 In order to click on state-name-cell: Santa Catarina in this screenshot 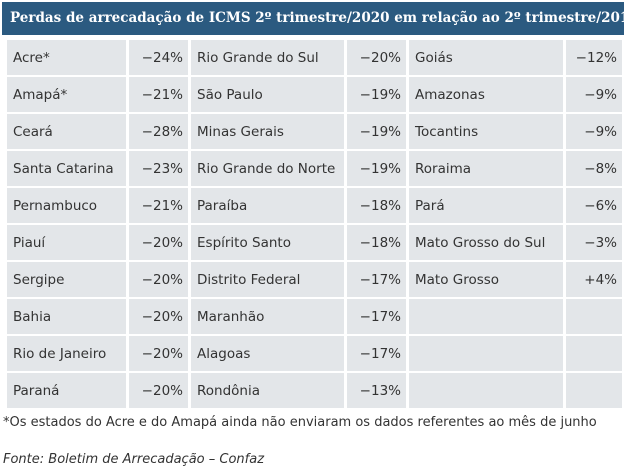, I will do `click(66, 168)`.